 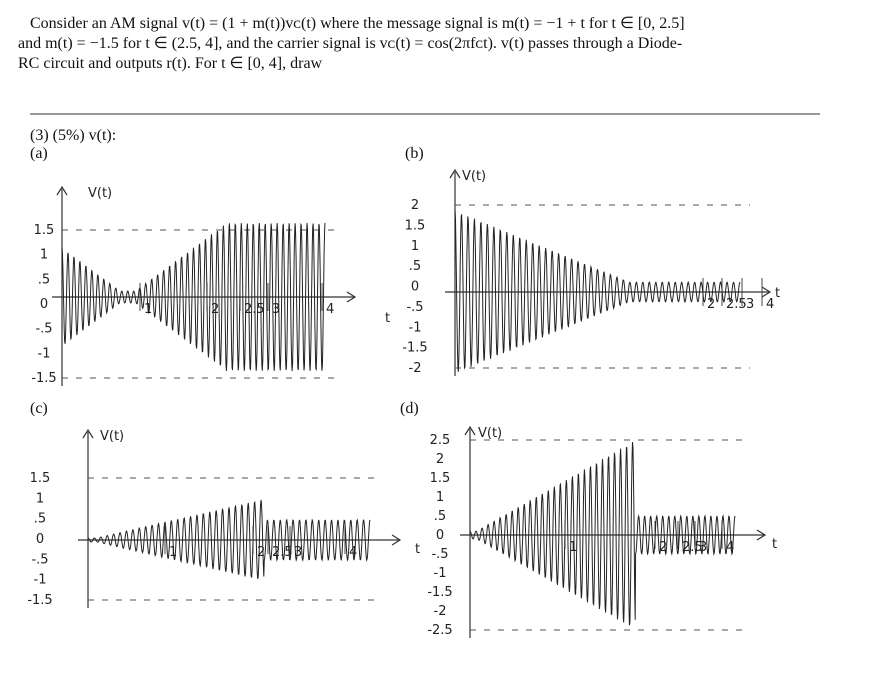 I want to click on panel-label: (c), so click(x=39, y=408).